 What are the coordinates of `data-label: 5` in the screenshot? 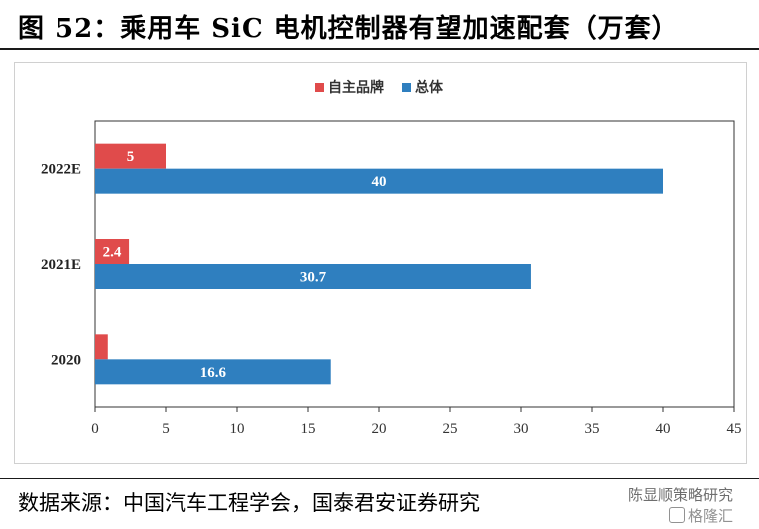 It's located at (131, 157).